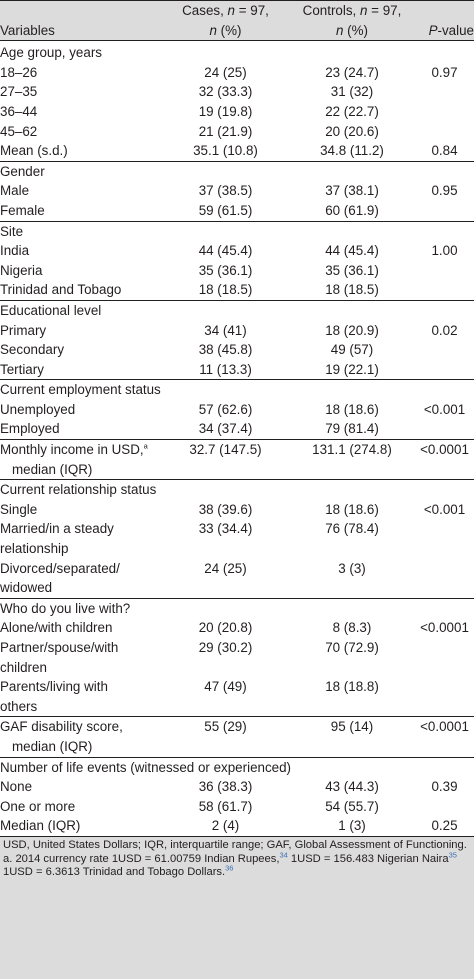  What do you see at coordinates (444, 330) in the screenshot?
I see `p-value: 0.02` at bounding box center [444, 330].